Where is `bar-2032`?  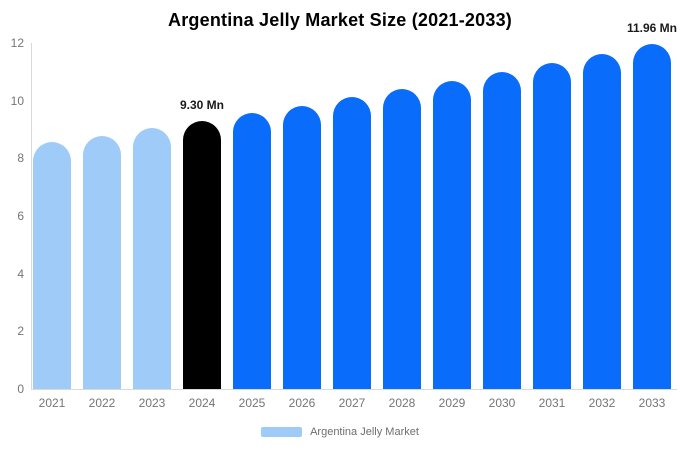 bar-2032 is located at coordinates (602, 221).